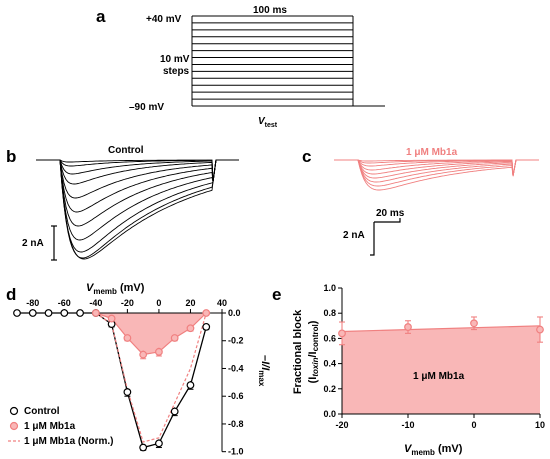  What do you see at coordinates (441, 369) in the screenshot?
I see `block-area-fill` at bounding box center [441, 369].